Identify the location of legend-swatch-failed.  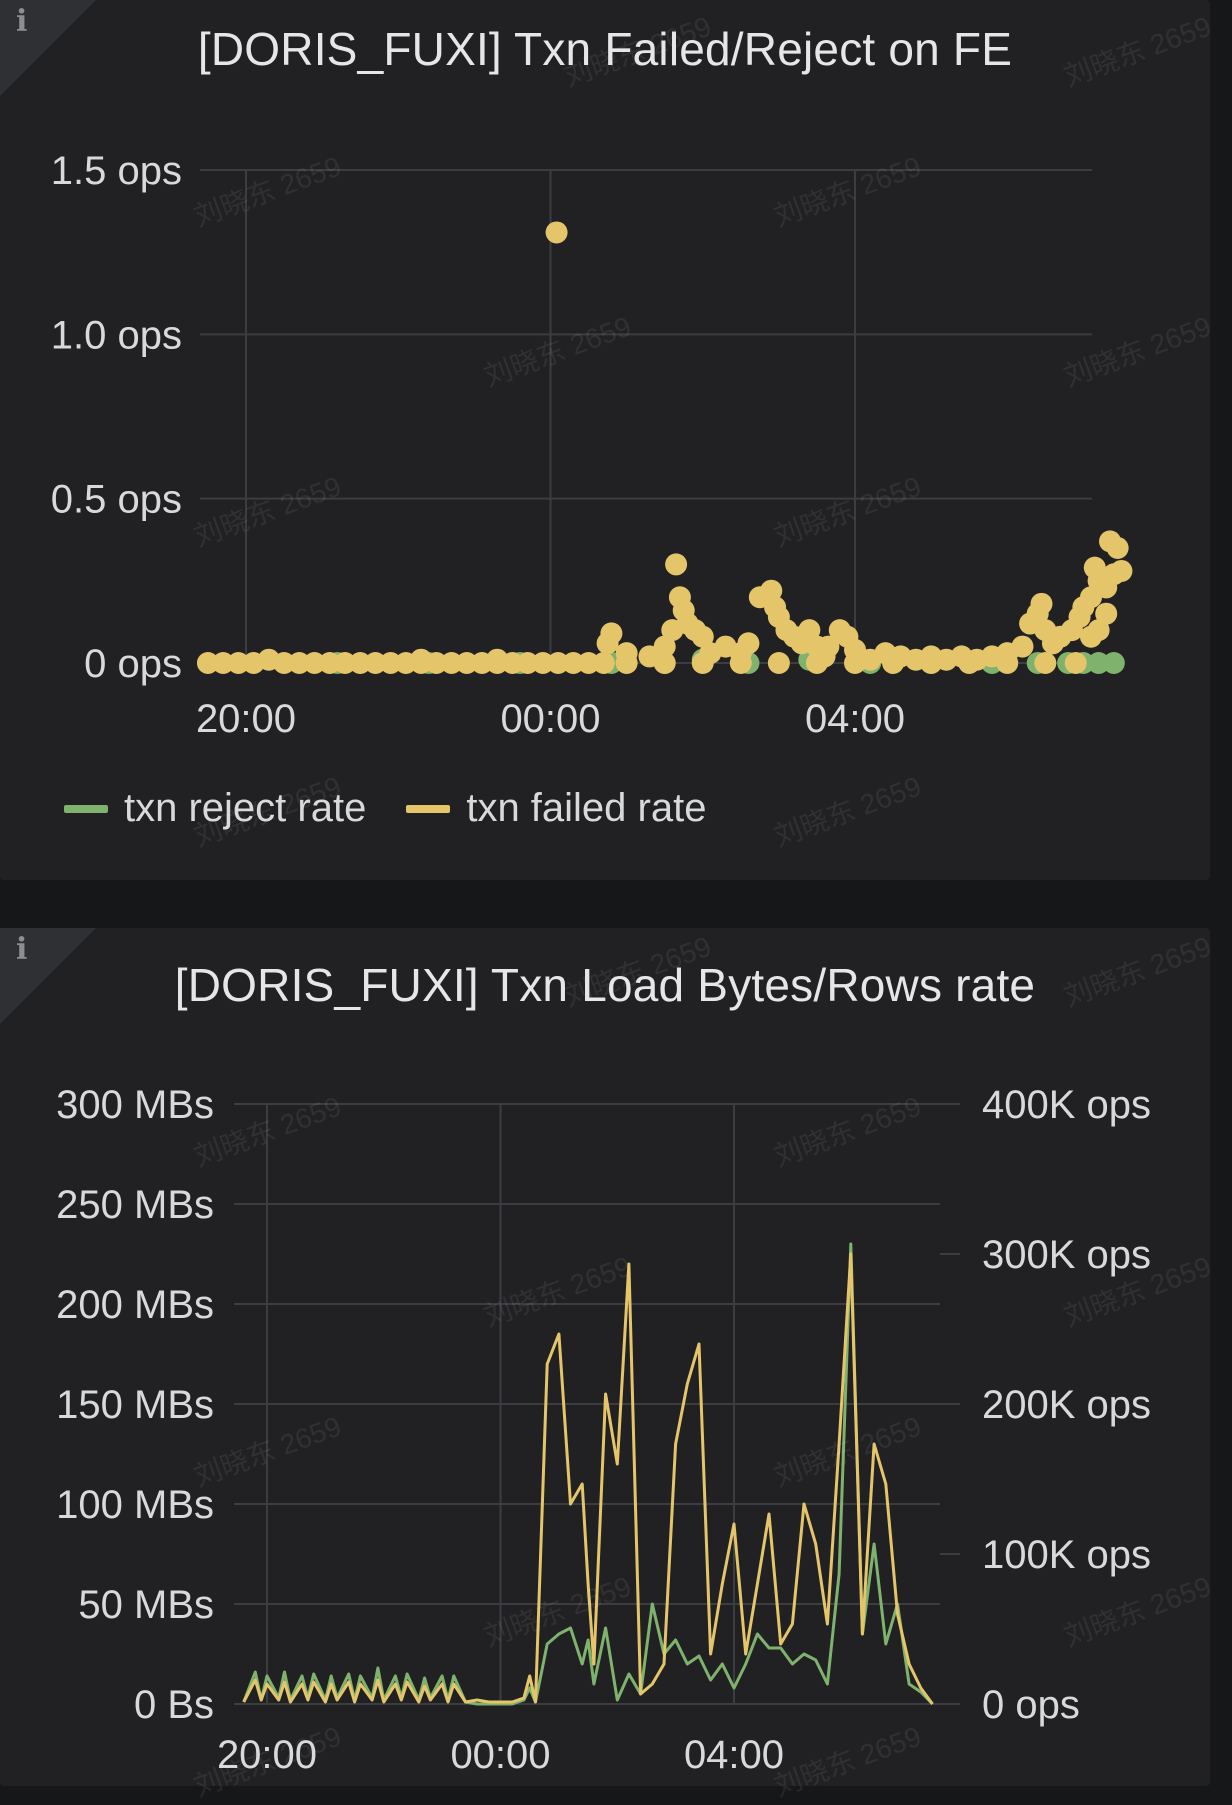
(428, 808).